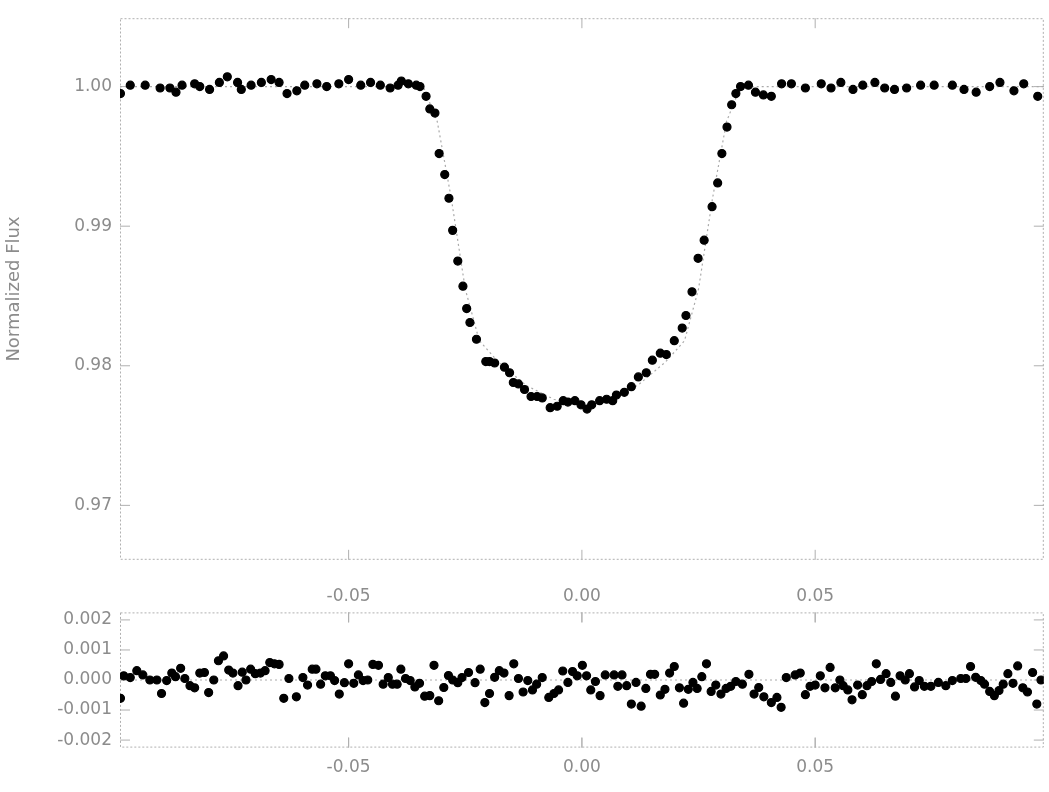  I want to click on y-tick-label: -0.002, so click(84, 738).